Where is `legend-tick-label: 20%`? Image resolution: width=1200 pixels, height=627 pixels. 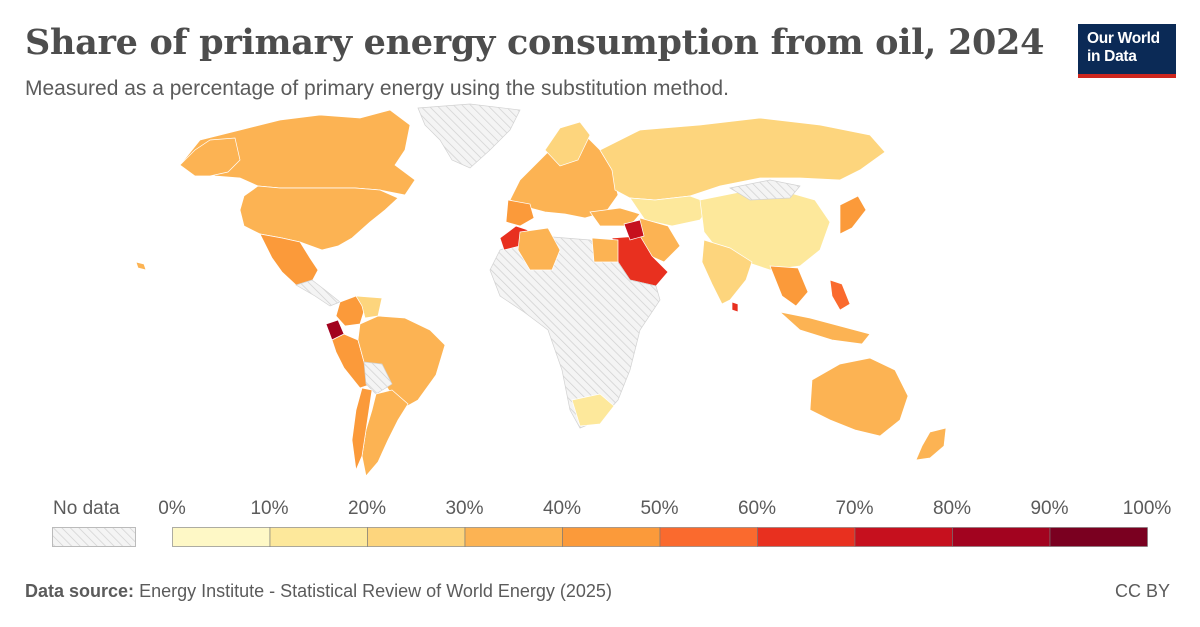
legend-tick-label: 20% is located at coordinates (367, 508).